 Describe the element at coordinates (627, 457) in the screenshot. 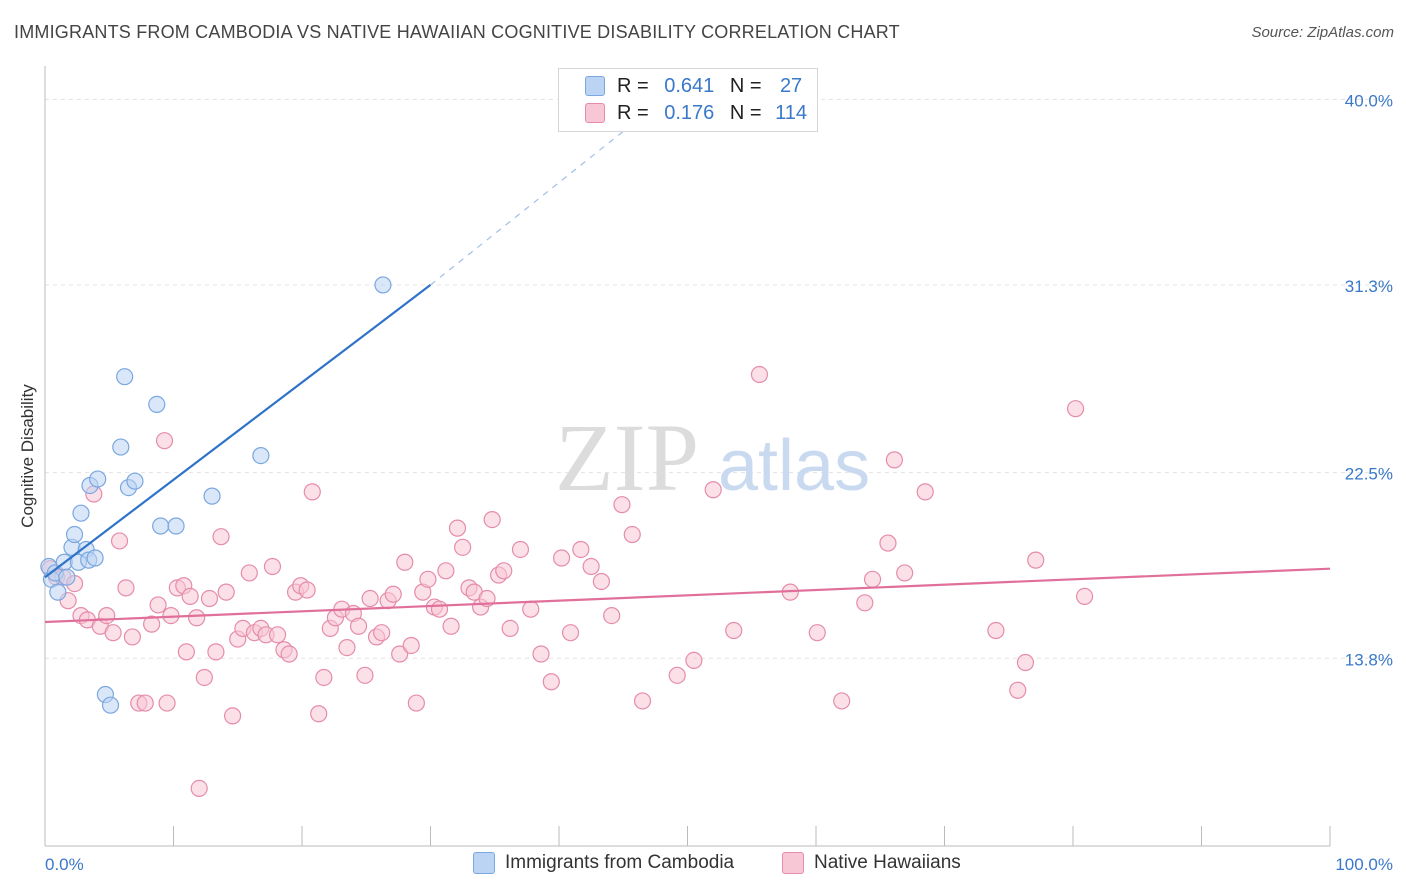

I see `watermark-zip: ZIP` at that location.